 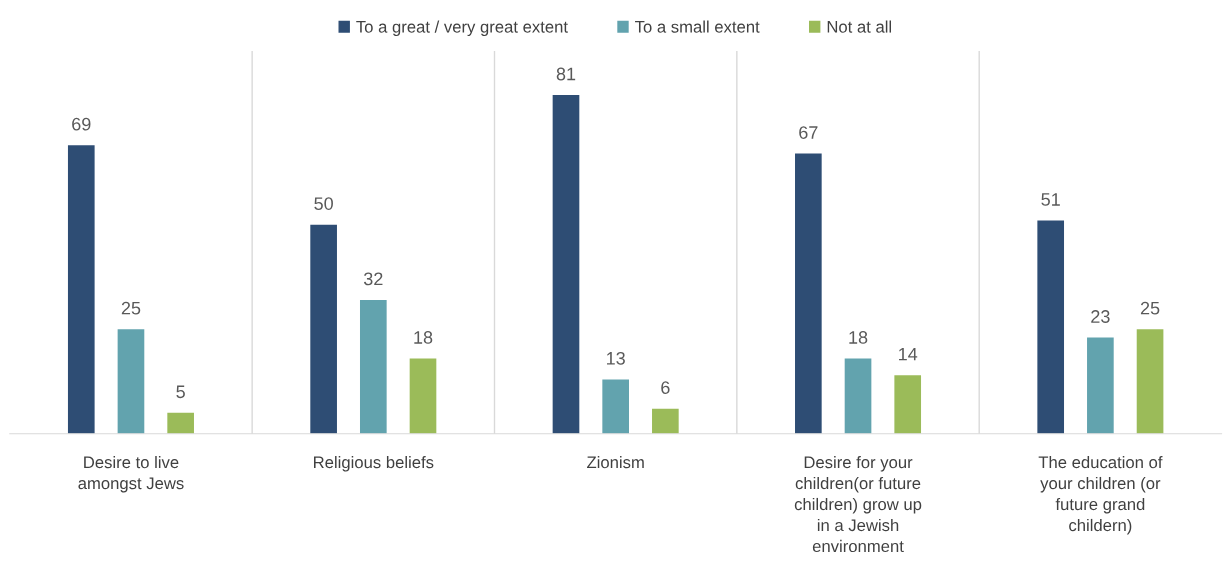 I want to click on x-tick-label: The education of your children (or future grand childern), so click(x=1100, y=495).